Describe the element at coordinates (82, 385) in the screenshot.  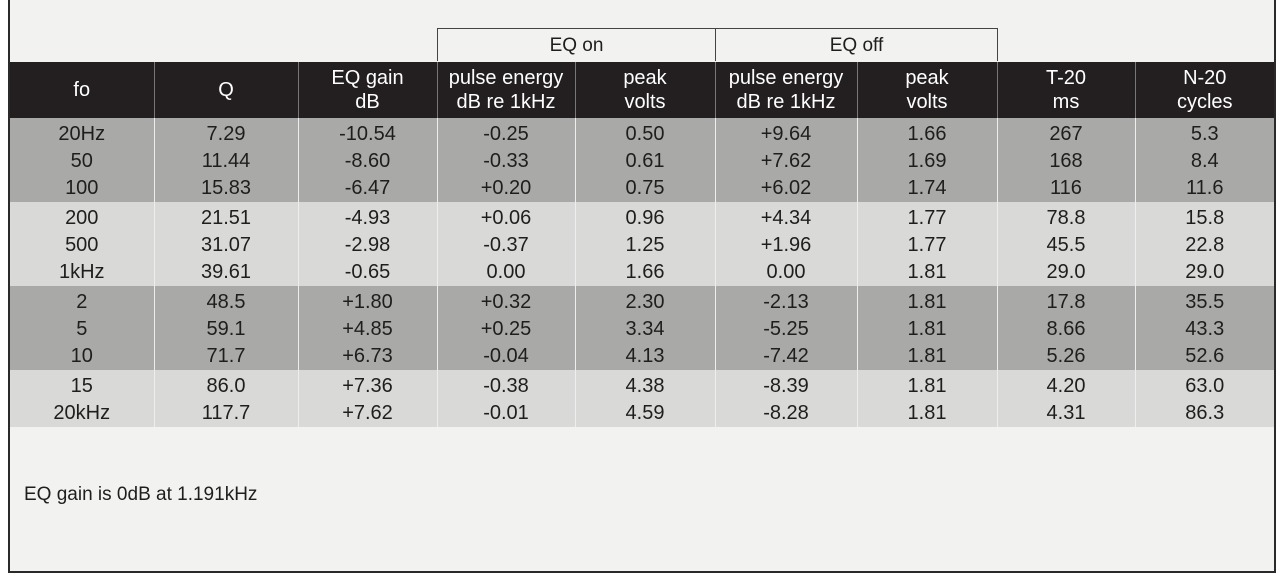
I see `table-cell: 15` at that location.